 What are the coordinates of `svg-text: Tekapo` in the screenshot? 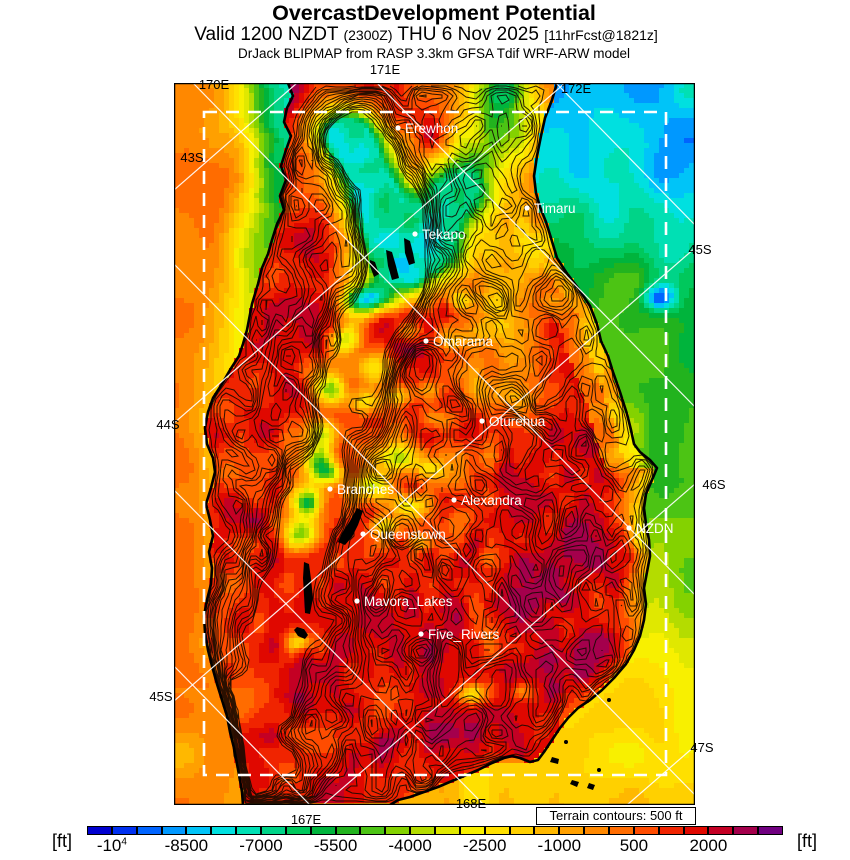 It's located at (444, 234).